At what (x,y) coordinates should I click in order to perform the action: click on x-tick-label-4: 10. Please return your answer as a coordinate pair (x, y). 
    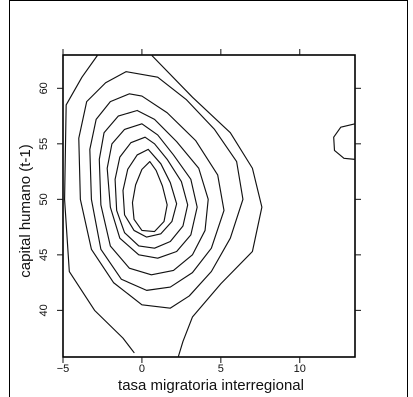
    Looking at the image, I should click on (300, 369).